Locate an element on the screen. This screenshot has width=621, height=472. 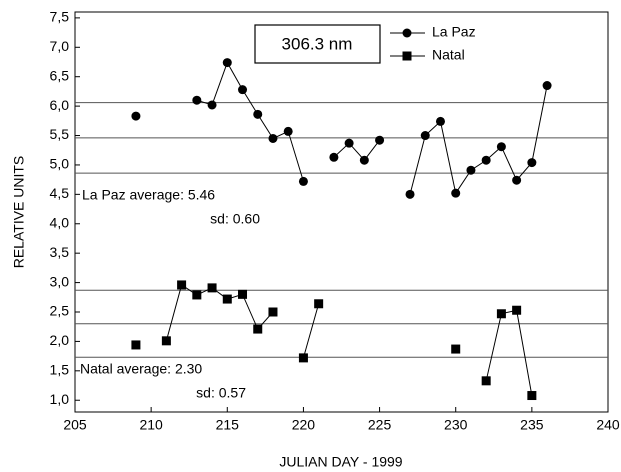
y-tick-label: 6,0 is located at coordinates (60, 105).